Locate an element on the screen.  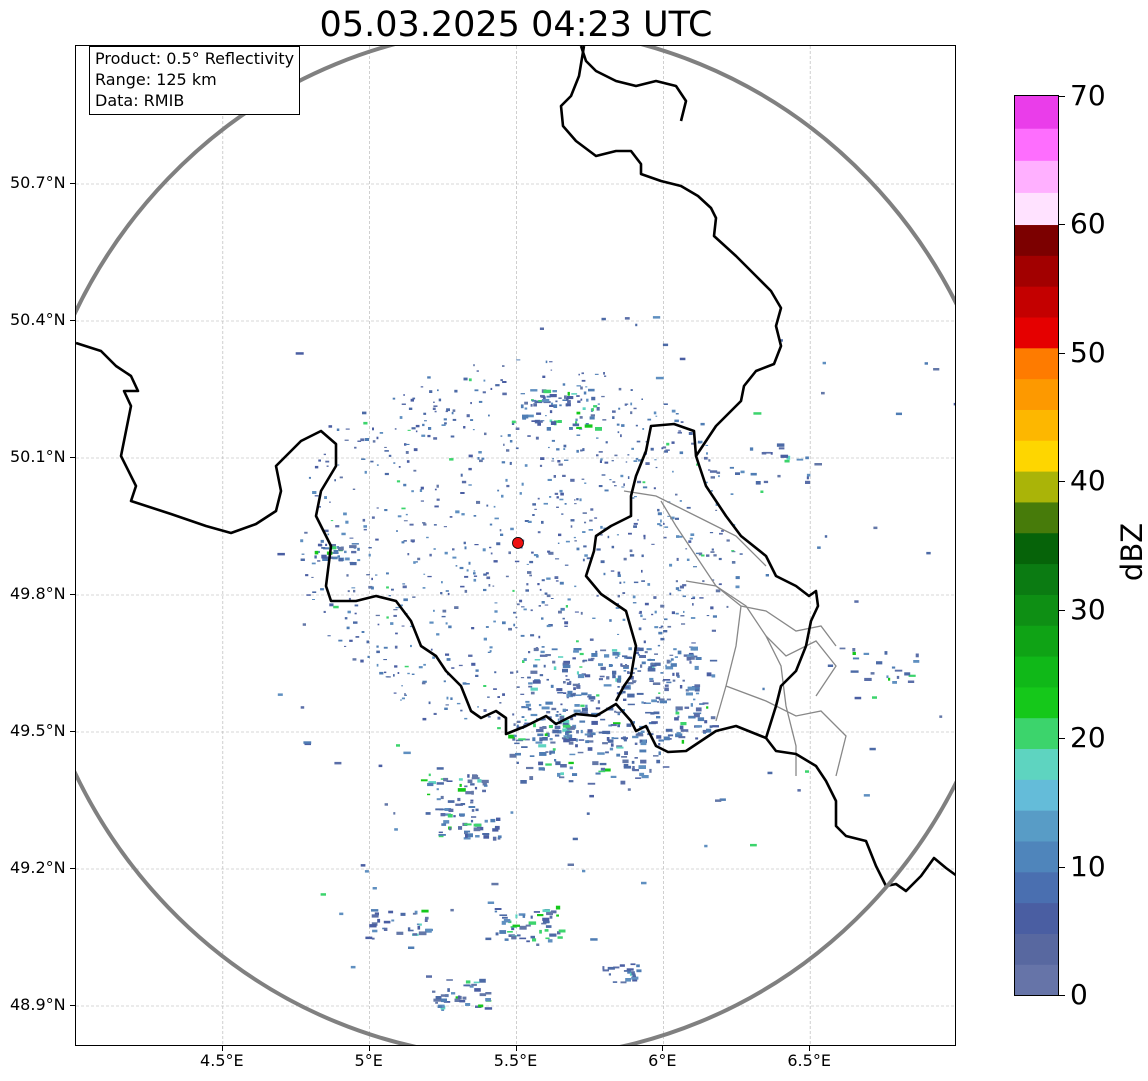
product-label: Product: 0.5° Reflectivity is located at coordinates (195, 58).